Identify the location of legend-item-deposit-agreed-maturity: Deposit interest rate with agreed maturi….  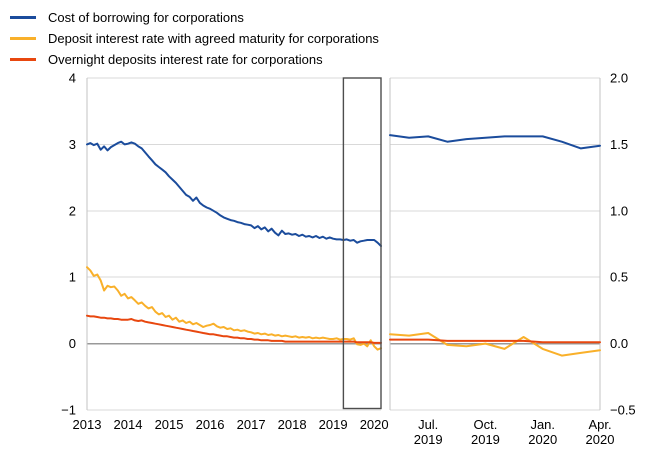
(194, 38).